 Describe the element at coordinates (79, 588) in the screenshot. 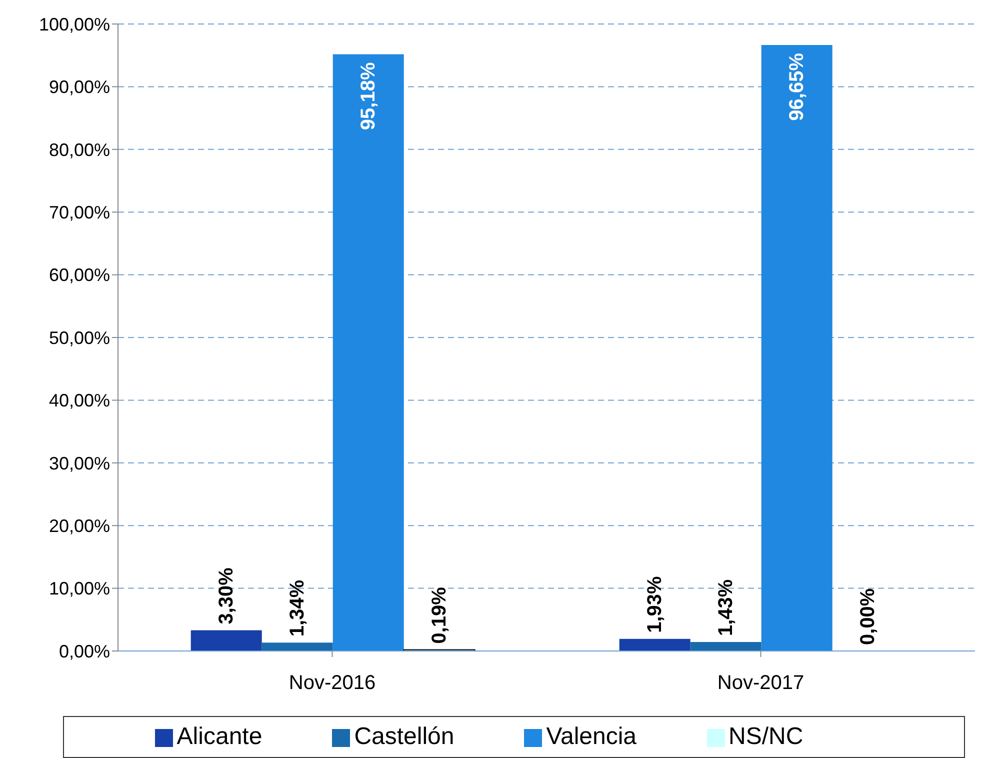

I see `y-tick-label: 10,00%` at that location.